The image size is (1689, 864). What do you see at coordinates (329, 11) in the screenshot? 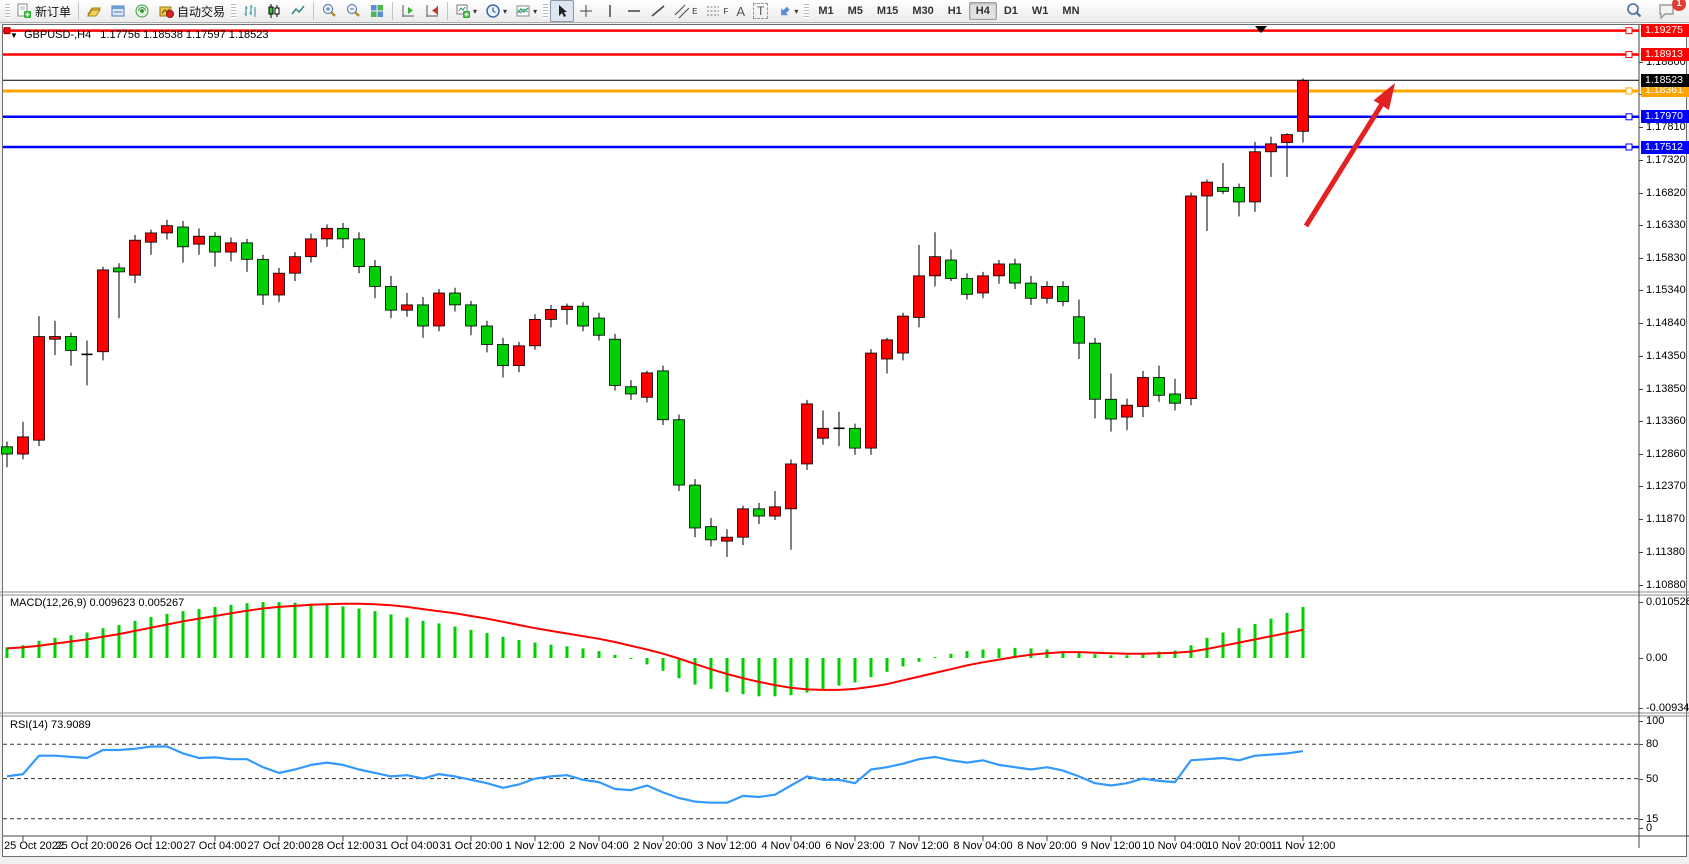
I see `zoom-in-button` at bounding box center [329, 11].